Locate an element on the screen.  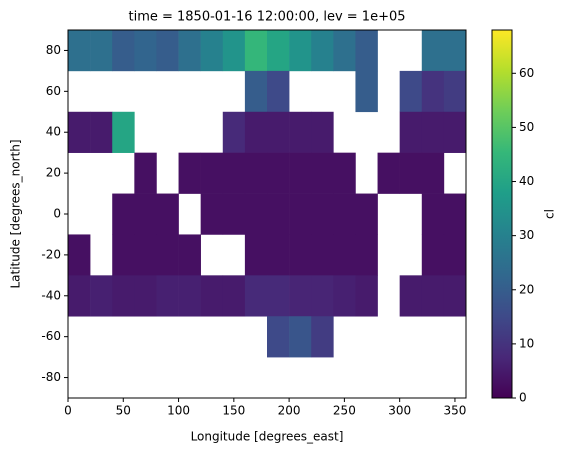
x-tick-label: 50 is located at coordinates (123, 411).